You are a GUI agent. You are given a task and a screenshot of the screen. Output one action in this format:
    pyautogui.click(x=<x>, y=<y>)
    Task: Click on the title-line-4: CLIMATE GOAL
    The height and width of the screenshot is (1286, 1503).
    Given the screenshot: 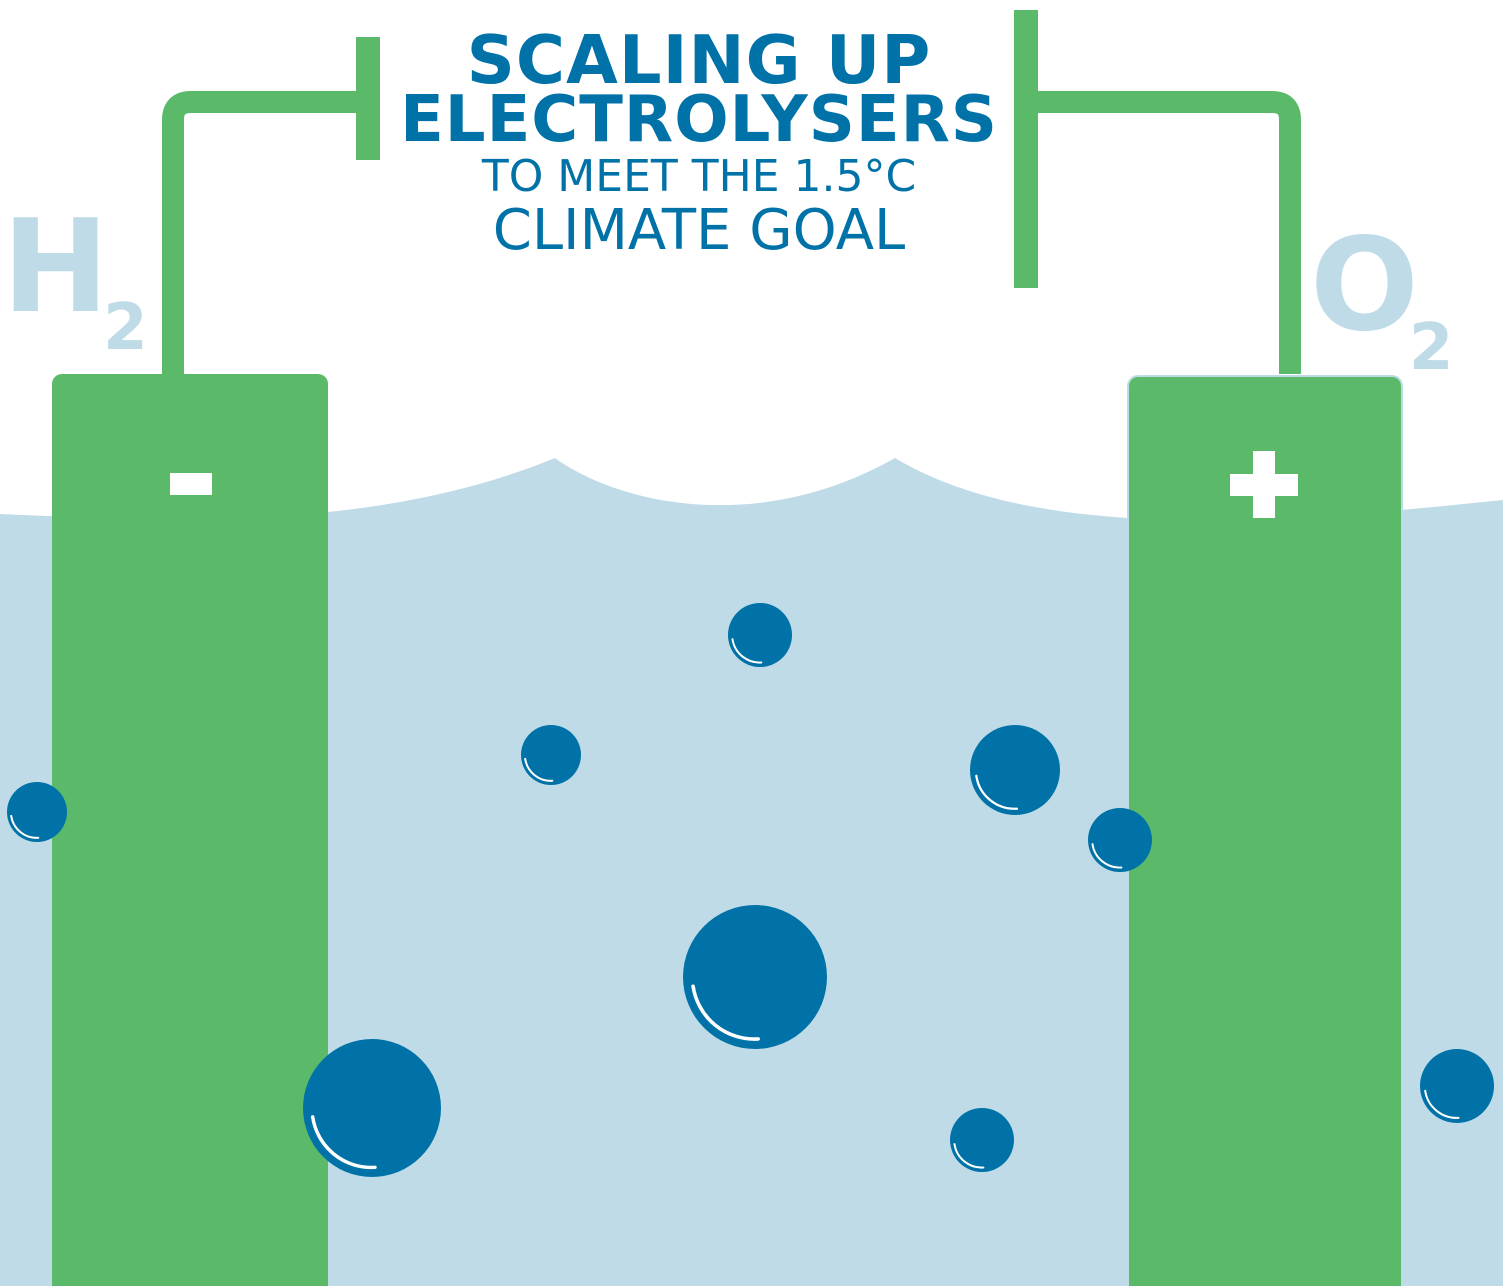 What is the action you would take?
    pyautogui.click(x=699, y=230)
    